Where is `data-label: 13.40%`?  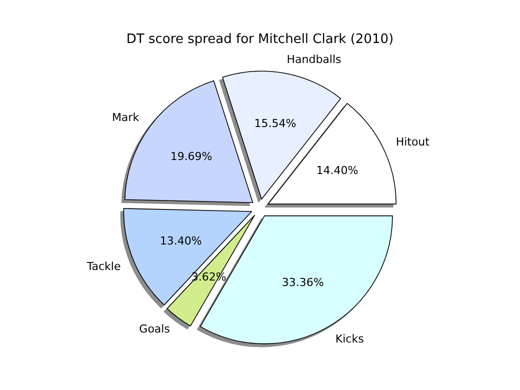
data-label: 13.40% is located at coordinates (181, 241).